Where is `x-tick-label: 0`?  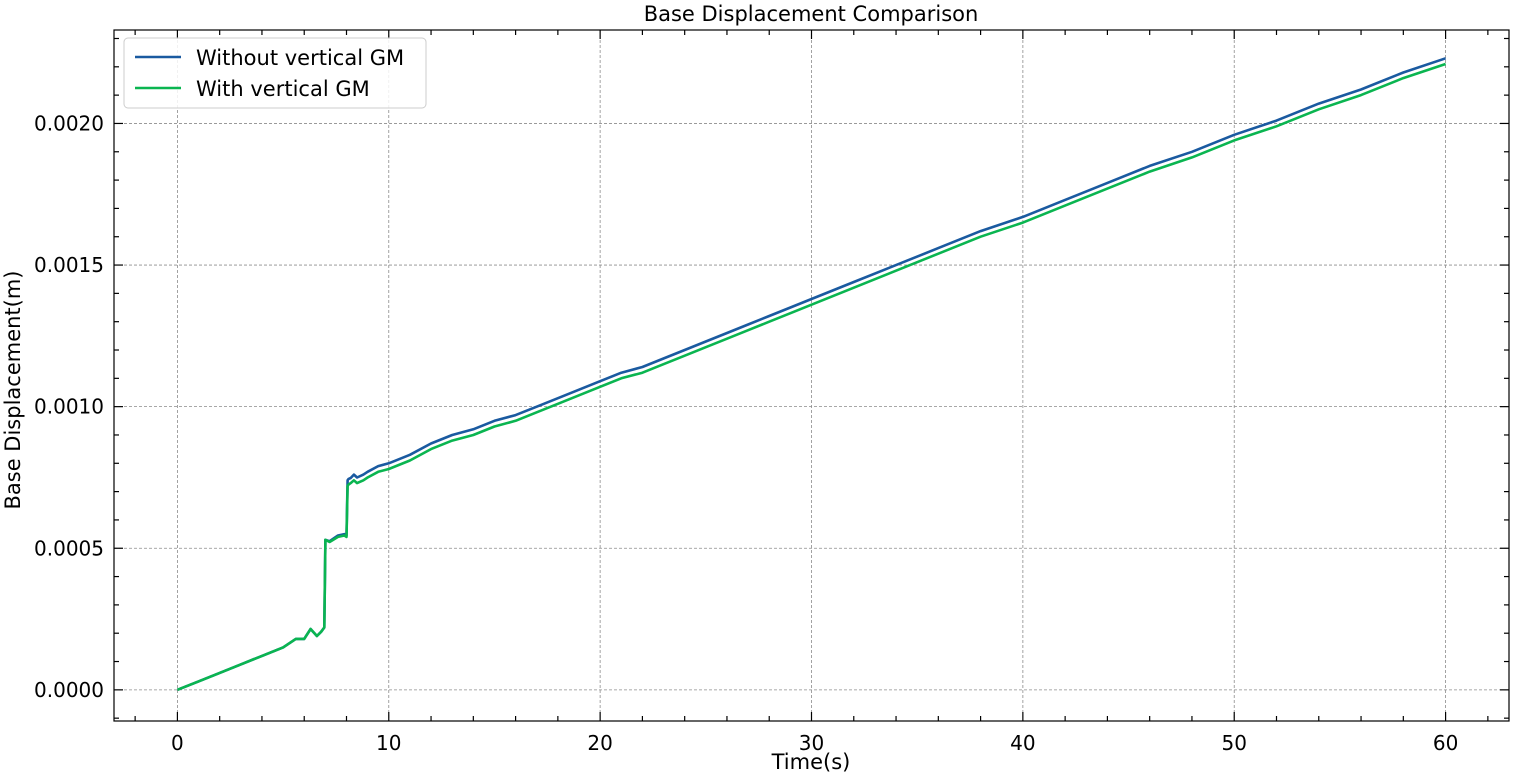
x-tick-label: 0 is located at coordinates (177, 743).